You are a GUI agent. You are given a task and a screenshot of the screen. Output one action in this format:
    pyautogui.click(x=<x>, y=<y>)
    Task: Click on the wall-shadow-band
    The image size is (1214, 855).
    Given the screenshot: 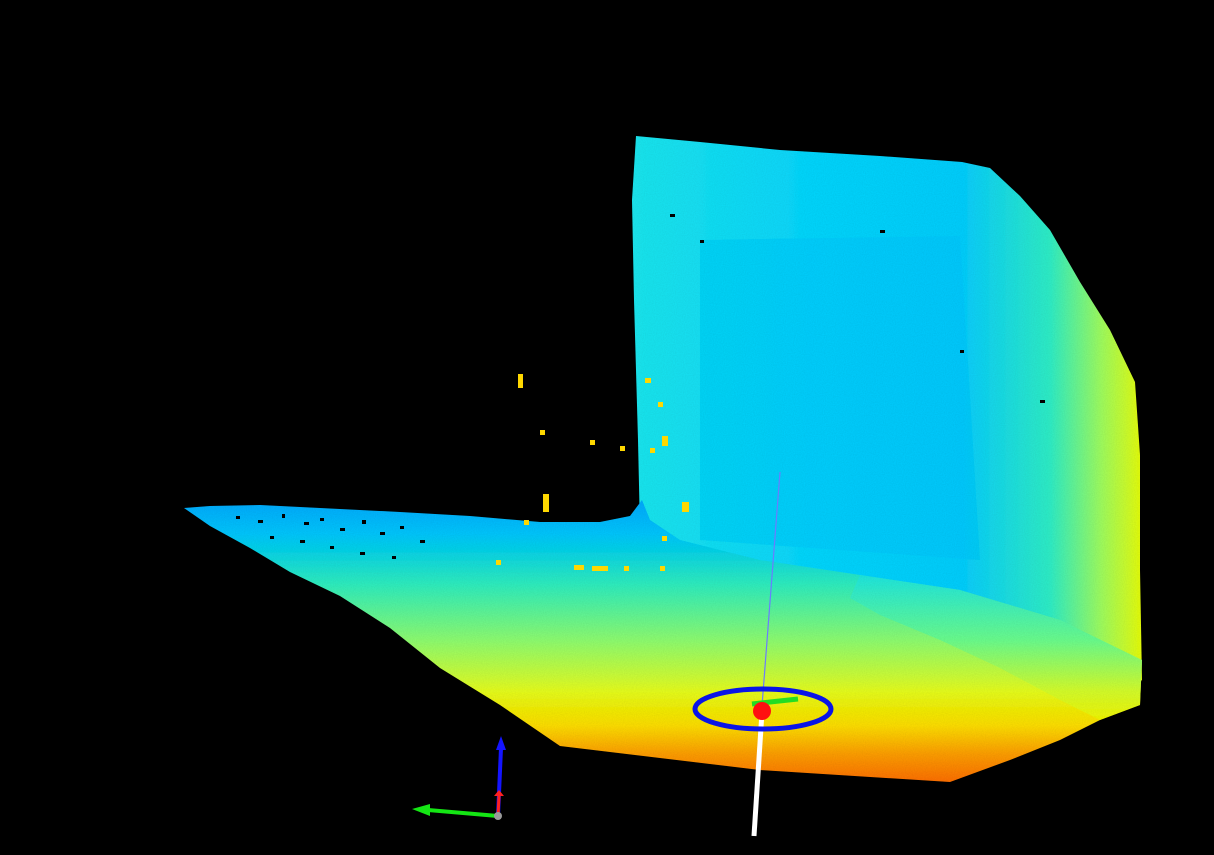 What is the action you would take?
    pyautogui.click(x=840, y=398)
    